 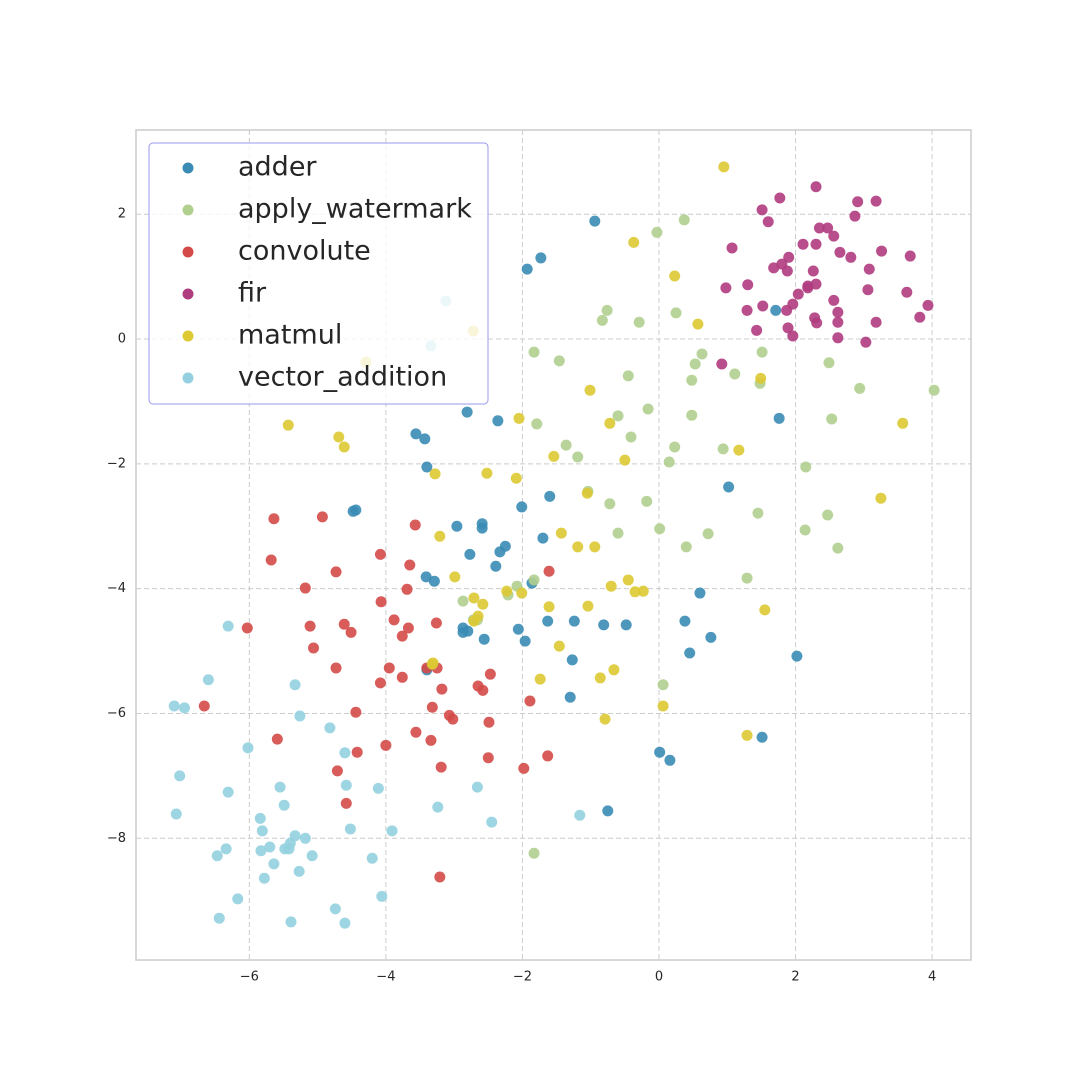 I want to click on legend-label: adder, so click(x=277, y=167).